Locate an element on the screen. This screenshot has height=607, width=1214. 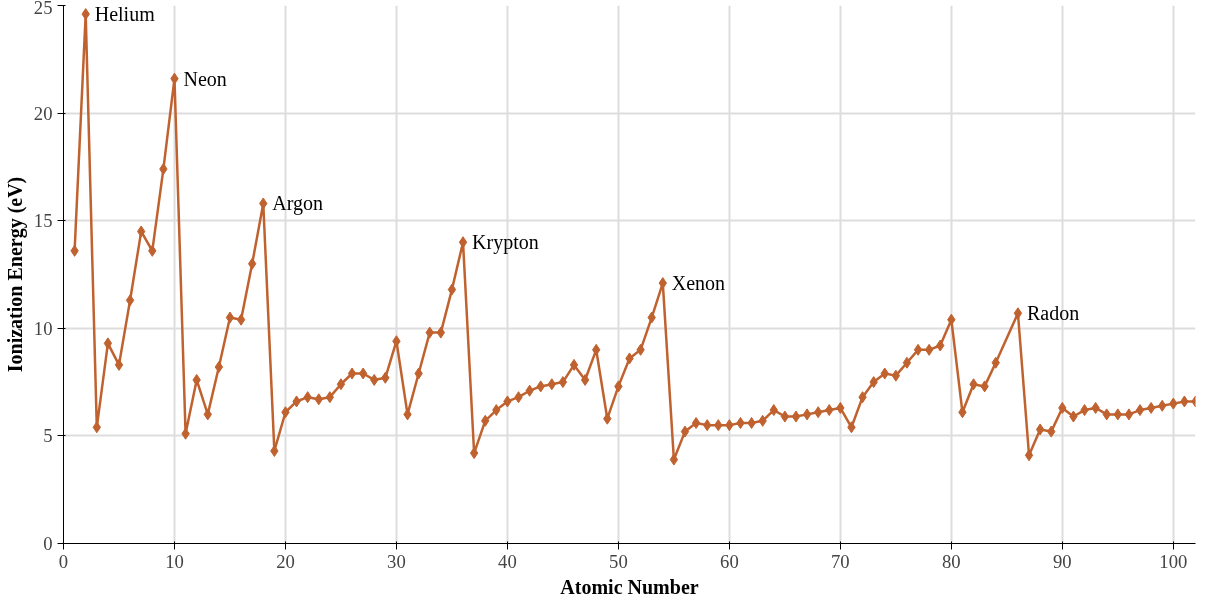
y-axis-title: Ionization Energy (eV) is located at coordinates (15, 274).